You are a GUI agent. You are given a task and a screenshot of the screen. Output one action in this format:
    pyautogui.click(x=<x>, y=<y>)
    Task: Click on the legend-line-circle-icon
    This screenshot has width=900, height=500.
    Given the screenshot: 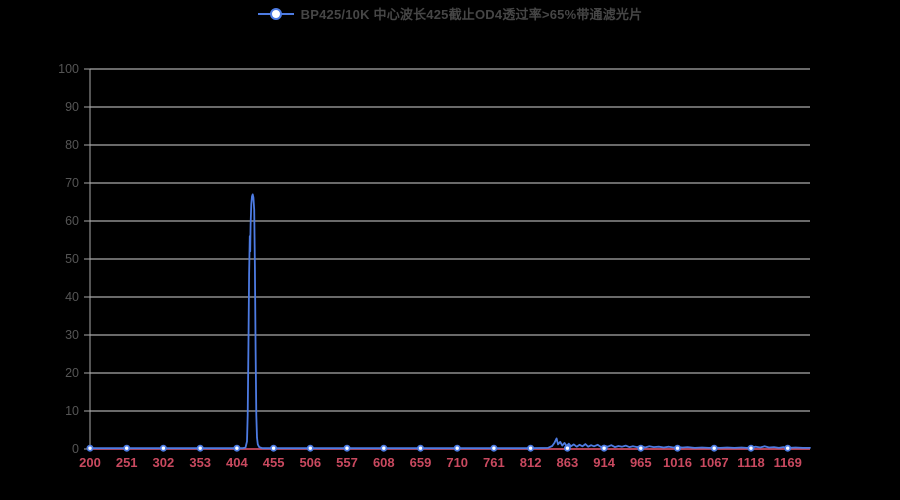 What is the action you would take?
    pyautogui.click(x=275, y=13)
    